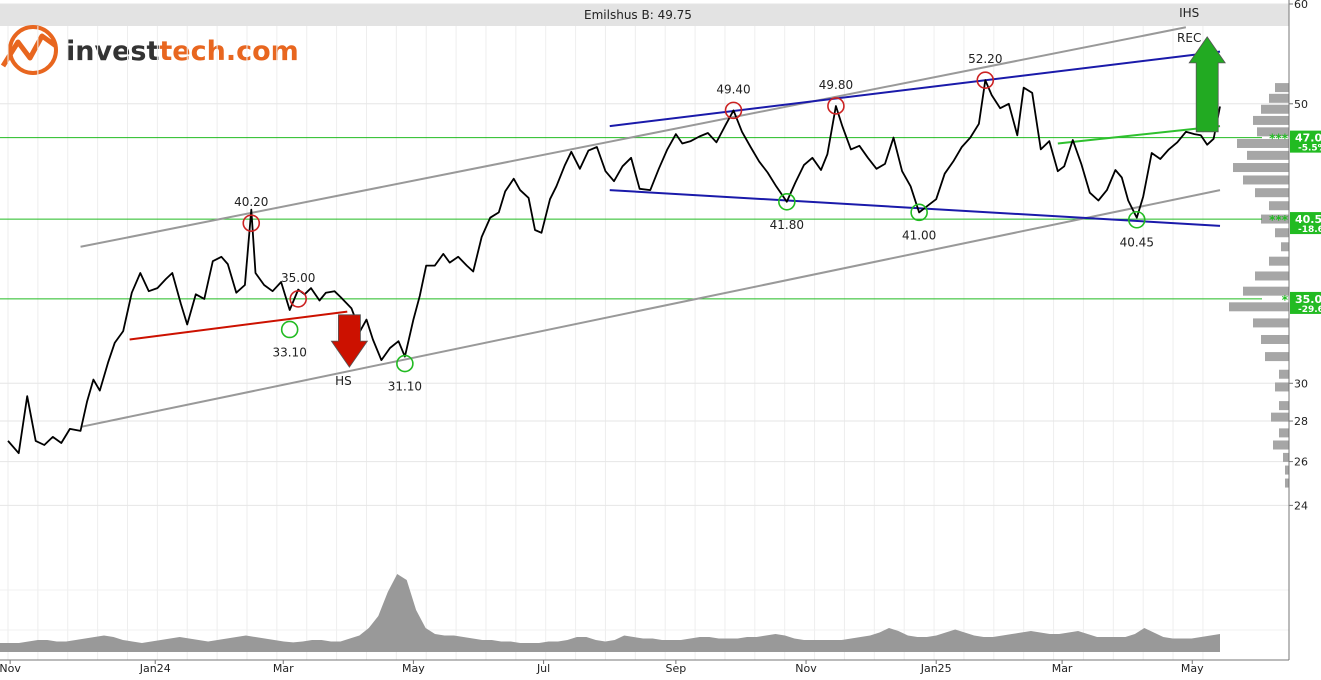  Describe the element at coordinates (1189, 38) in the screenshot. I see `pattern-label-2: REC` at that location.